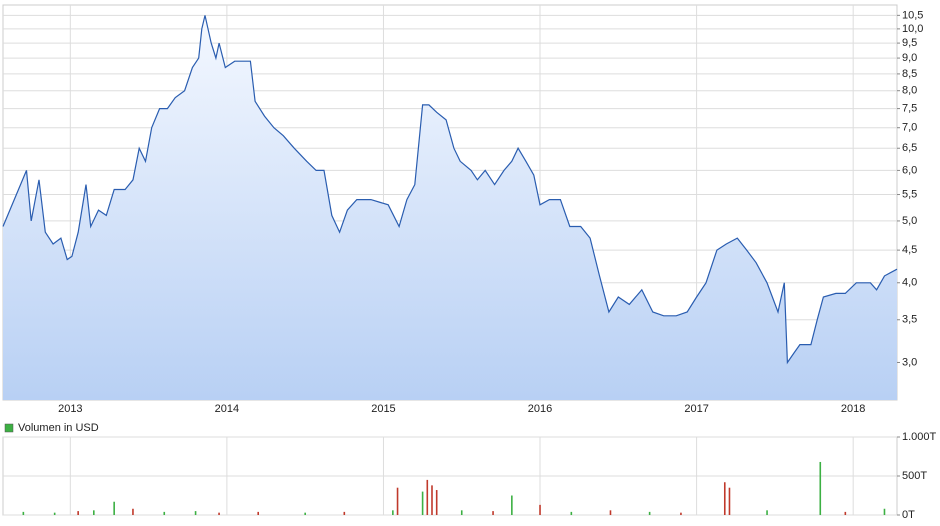  What do you see at coordinates (909, 128) in the screenshot?
I see `y-tick-label: 7,0` at bounding box center [909, 128].